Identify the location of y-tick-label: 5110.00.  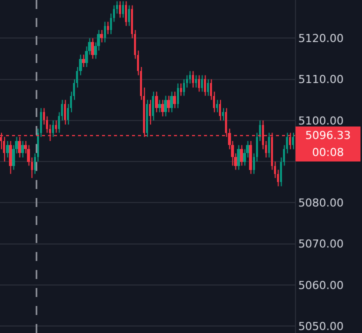
(321, 79).